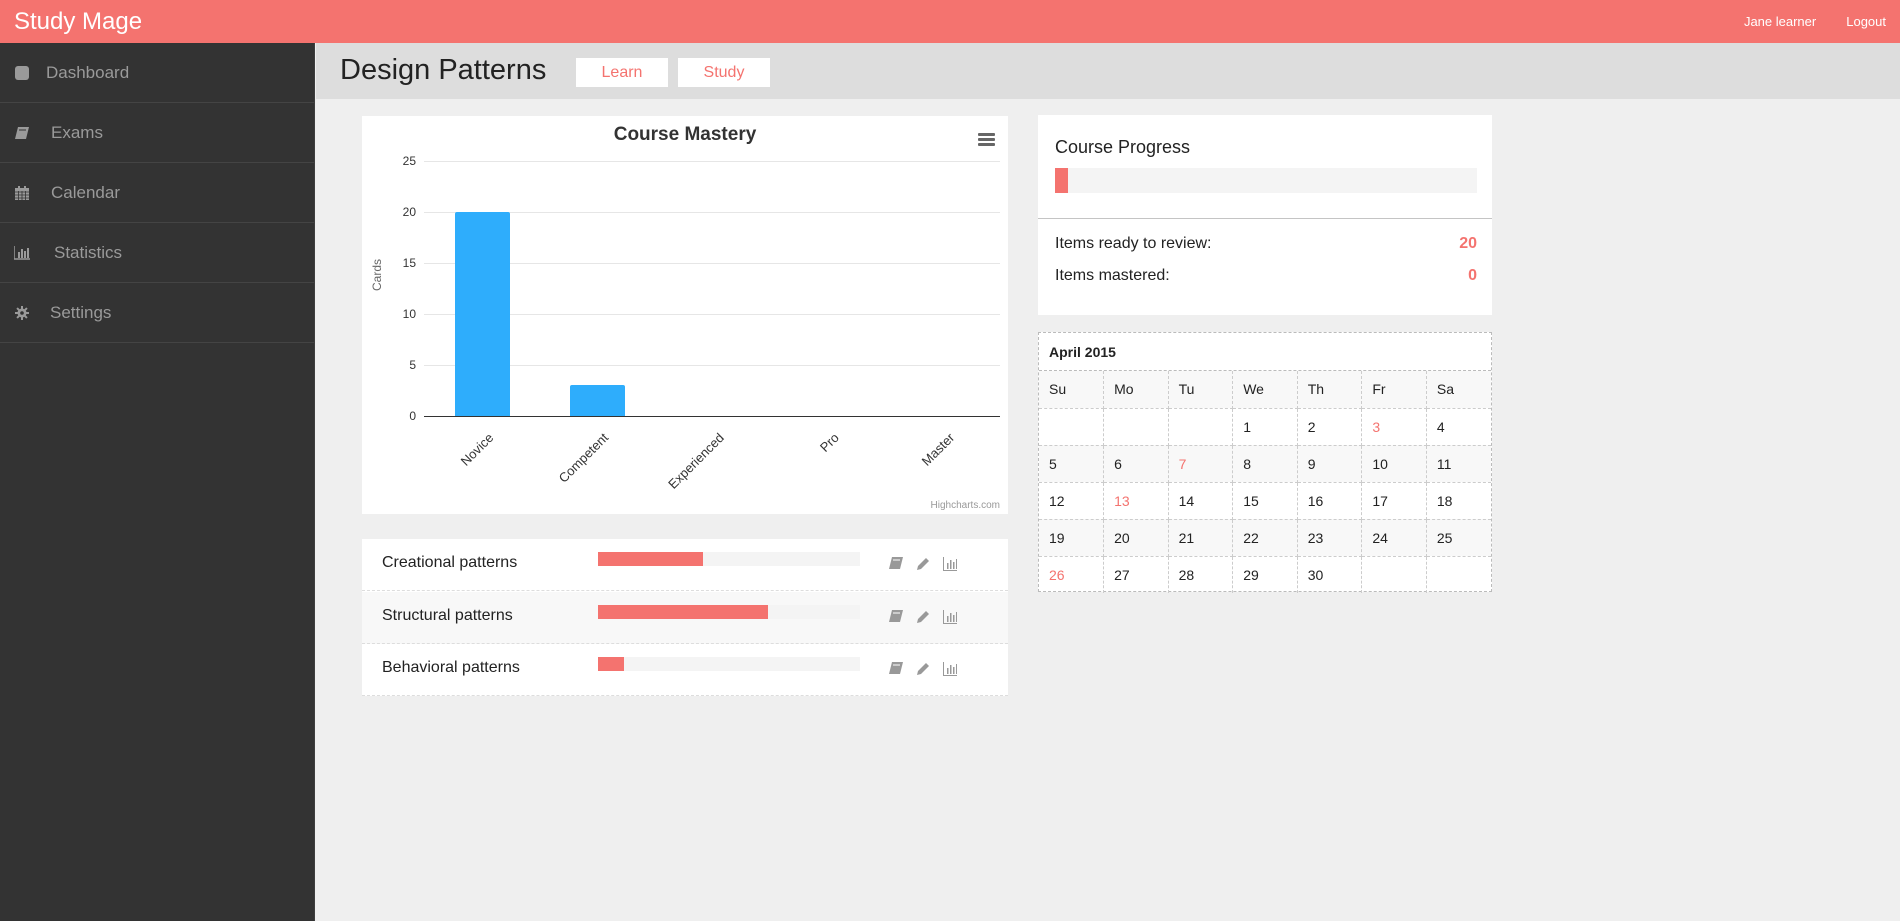 The image size is (1900, 921). I want to click on y-tick: 0, so click(412, 416).